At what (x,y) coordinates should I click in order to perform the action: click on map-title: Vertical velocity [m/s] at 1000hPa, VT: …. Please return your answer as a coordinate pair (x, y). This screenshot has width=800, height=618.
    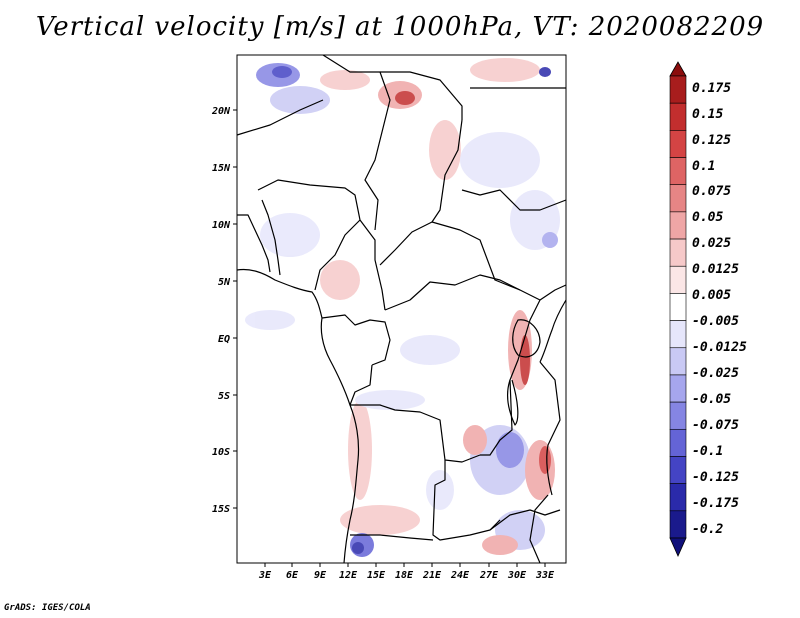
    Looking at the image, I should click on (400, 27).